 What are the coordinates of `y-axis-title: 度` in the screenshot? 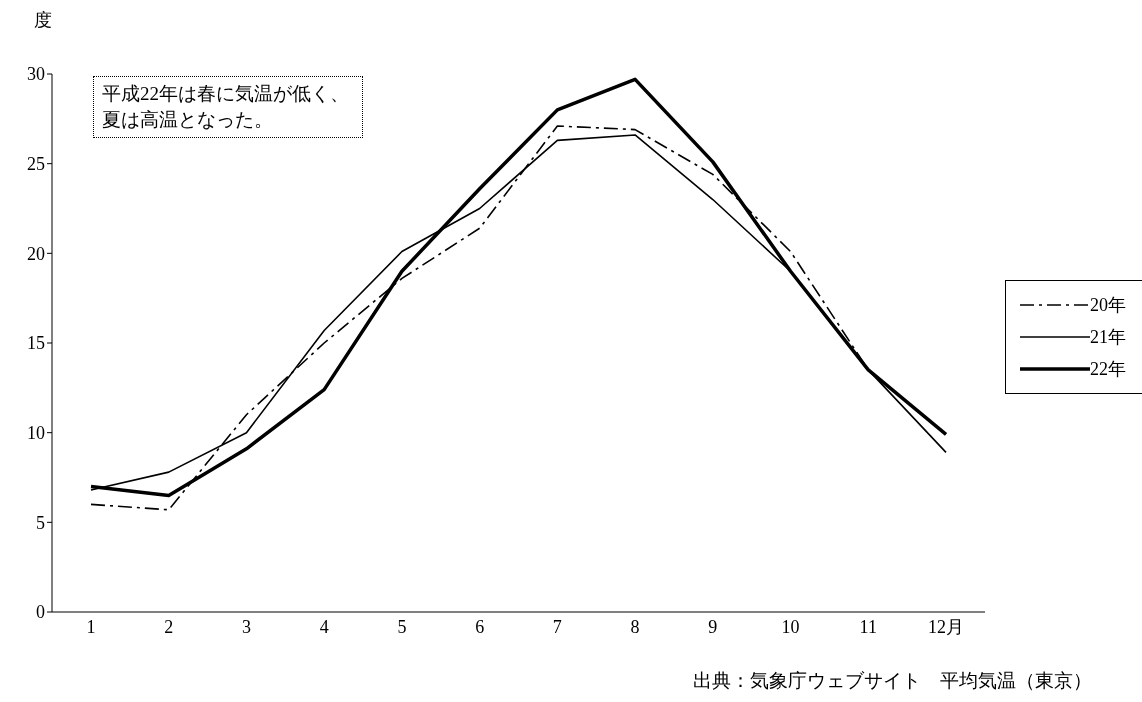 It's located at (43, 20).